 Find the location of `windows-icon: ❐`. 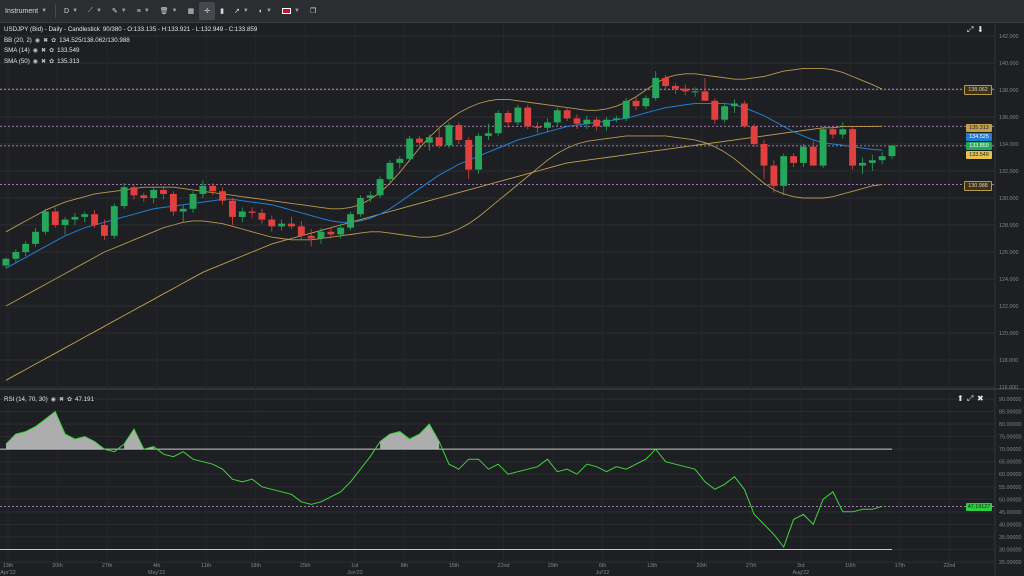

windows-icon: ❐ is located at coordinates (313, 11).